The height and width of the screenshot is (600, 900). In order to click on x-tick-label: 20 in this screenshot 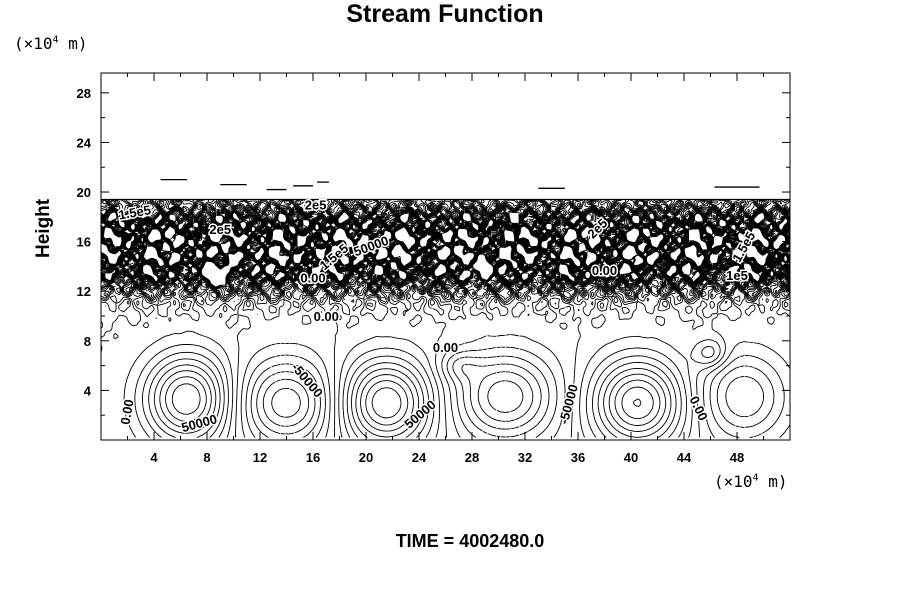, I will do `click(366, 457)`.